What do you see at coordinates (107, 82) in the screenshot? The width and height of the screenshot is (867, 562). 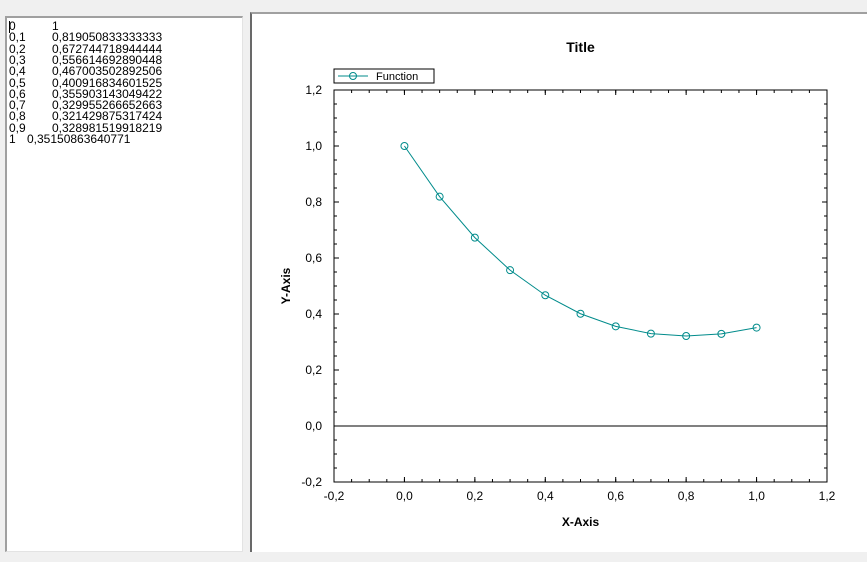 I see `data-line-y: 0,400916834601525` at bounding box center [107, 82].